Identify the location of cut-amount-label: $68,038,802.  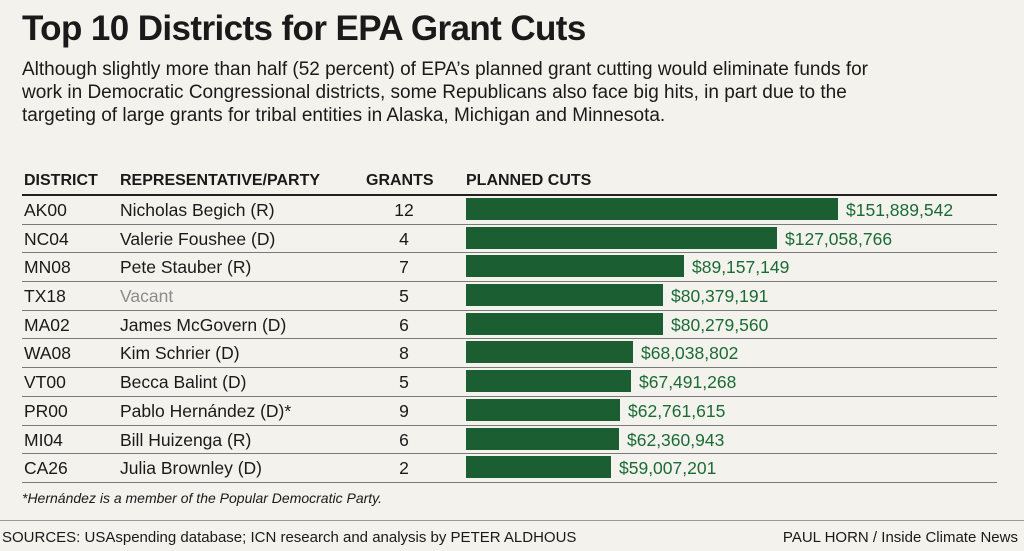
(690, 353).